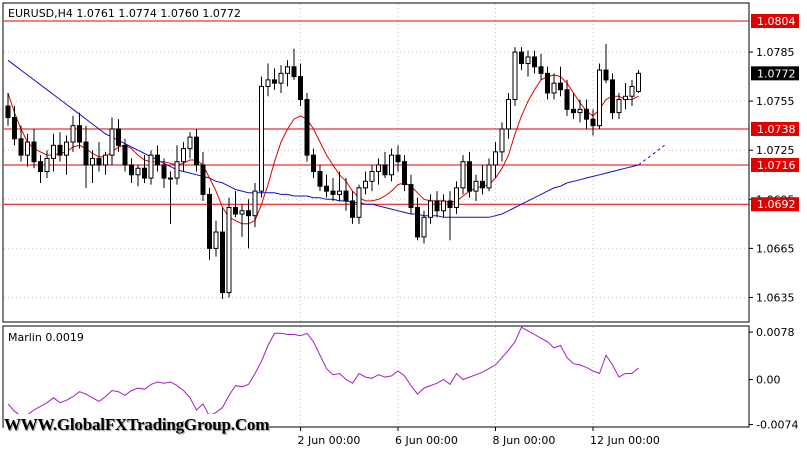 This screenshot has width=807, height=452. What do you see at coordinates (777, 425) in the screenshot?
I see `y-tick-label: -0.0074` at bounding box center [777, 425].